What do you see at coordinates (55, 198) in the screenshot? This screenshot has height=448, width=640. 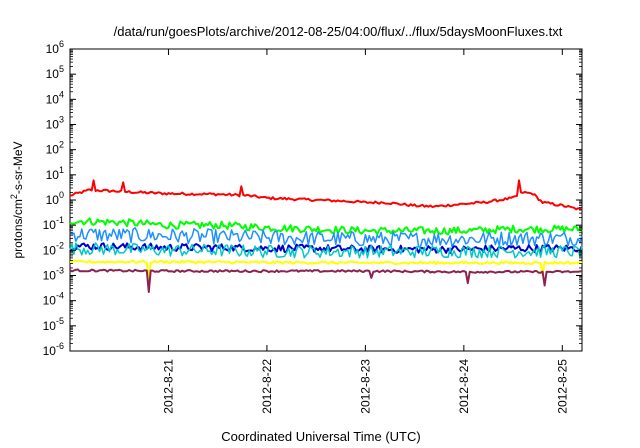 I see `y-tick-label: 10⁰` at bounding box center [55, 198].